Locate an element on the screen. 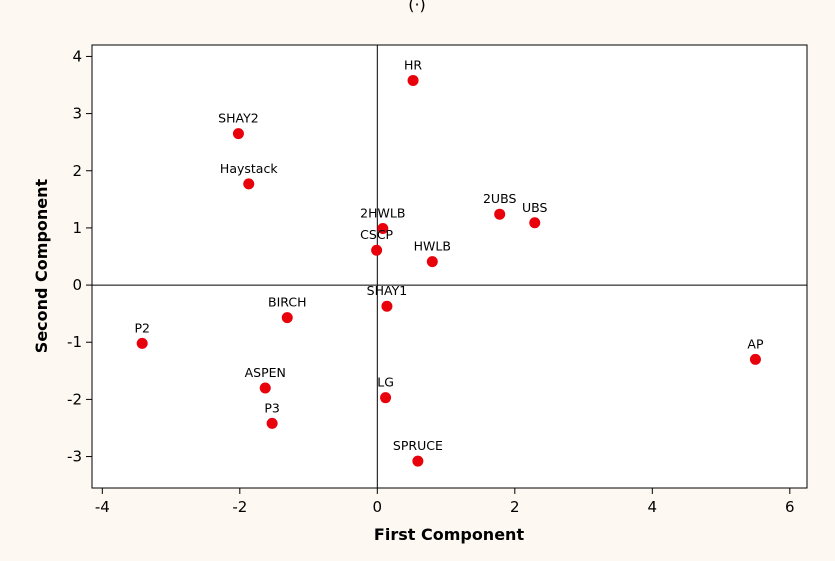 The width and height of the screenshot is (835, 561). point-label: Haystack is located at coordinates (249, 168).